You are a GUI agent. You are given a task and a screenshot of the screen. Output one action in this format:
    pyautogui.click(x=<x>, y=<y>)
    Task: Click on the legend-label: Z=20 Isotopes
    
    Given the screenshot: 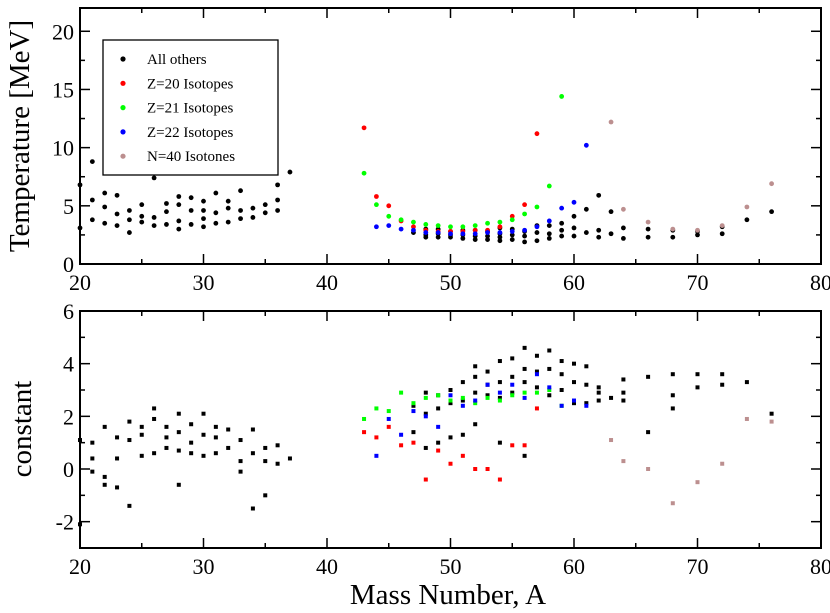 What is the action you would take?
    pyautogui.click(x=190, y=84)
    